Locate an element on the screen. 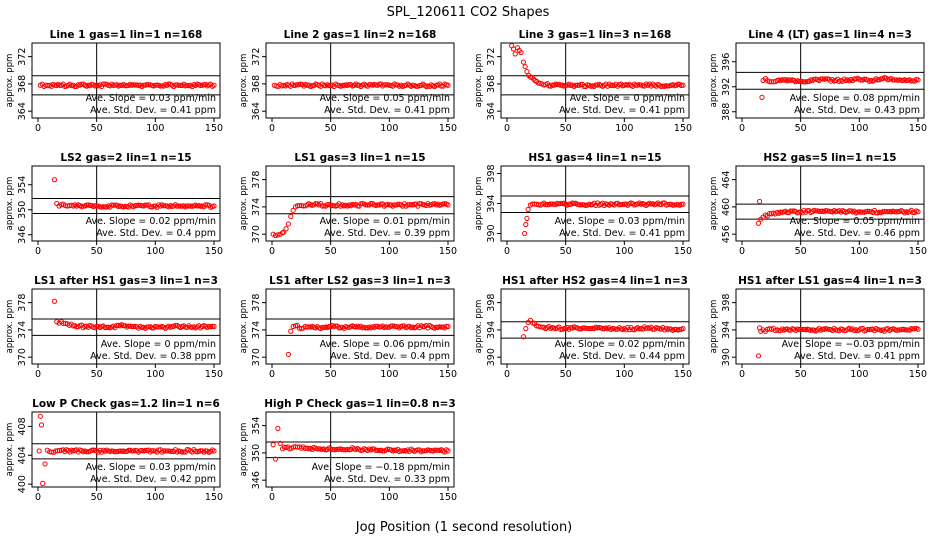 Image resolution: width=936 pixels, height=540 pixels. slope-annotation: Ave. Slope = 0.03 ppm/min is located at coordinates (151, 98).